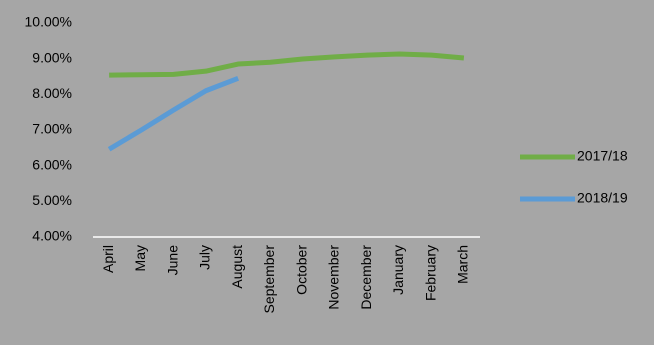  What do you see at coordinates (602, 156) in the screenshot?
I see `legend-label: 2017/18` at bounding box center [602, 156].